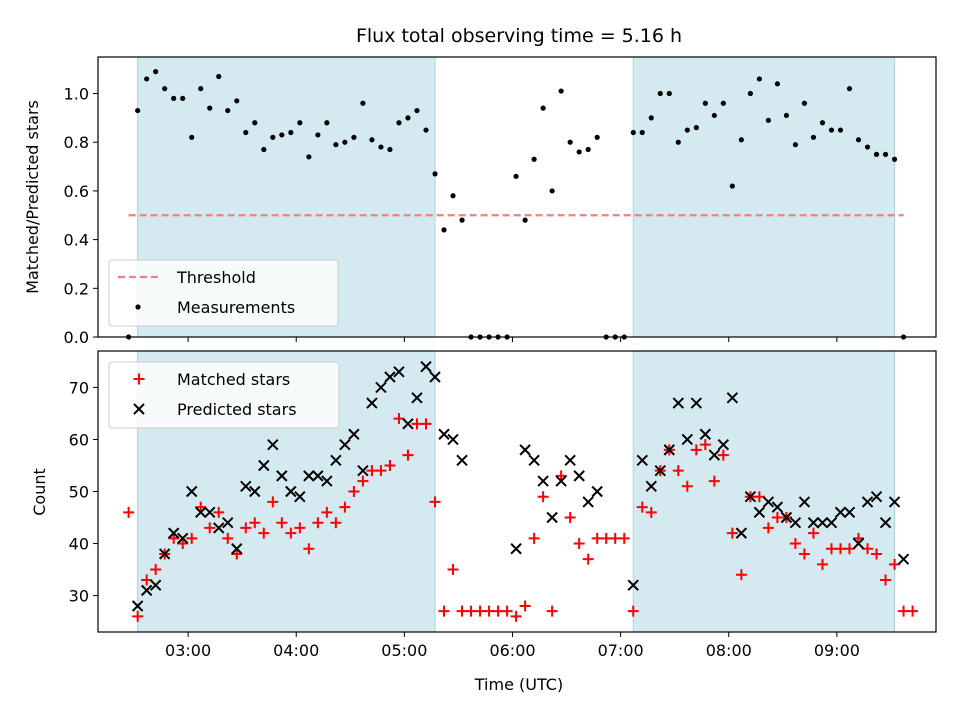 The image size is (960, 720). What do you see at coordinates (76, 288) in the screenshot?
I see `y-tick-label: 0.2` at bounding box center [76, 288].